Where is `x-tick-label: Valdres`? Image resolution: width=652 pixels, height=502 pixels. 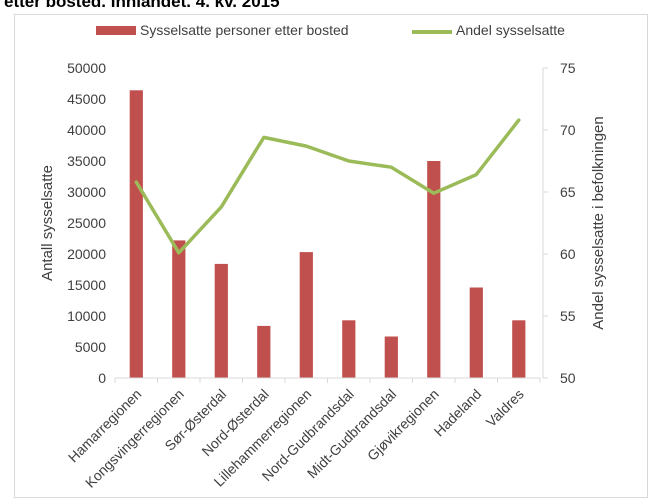
x-tick-label: Valdres is located at coordinates (505, 408).